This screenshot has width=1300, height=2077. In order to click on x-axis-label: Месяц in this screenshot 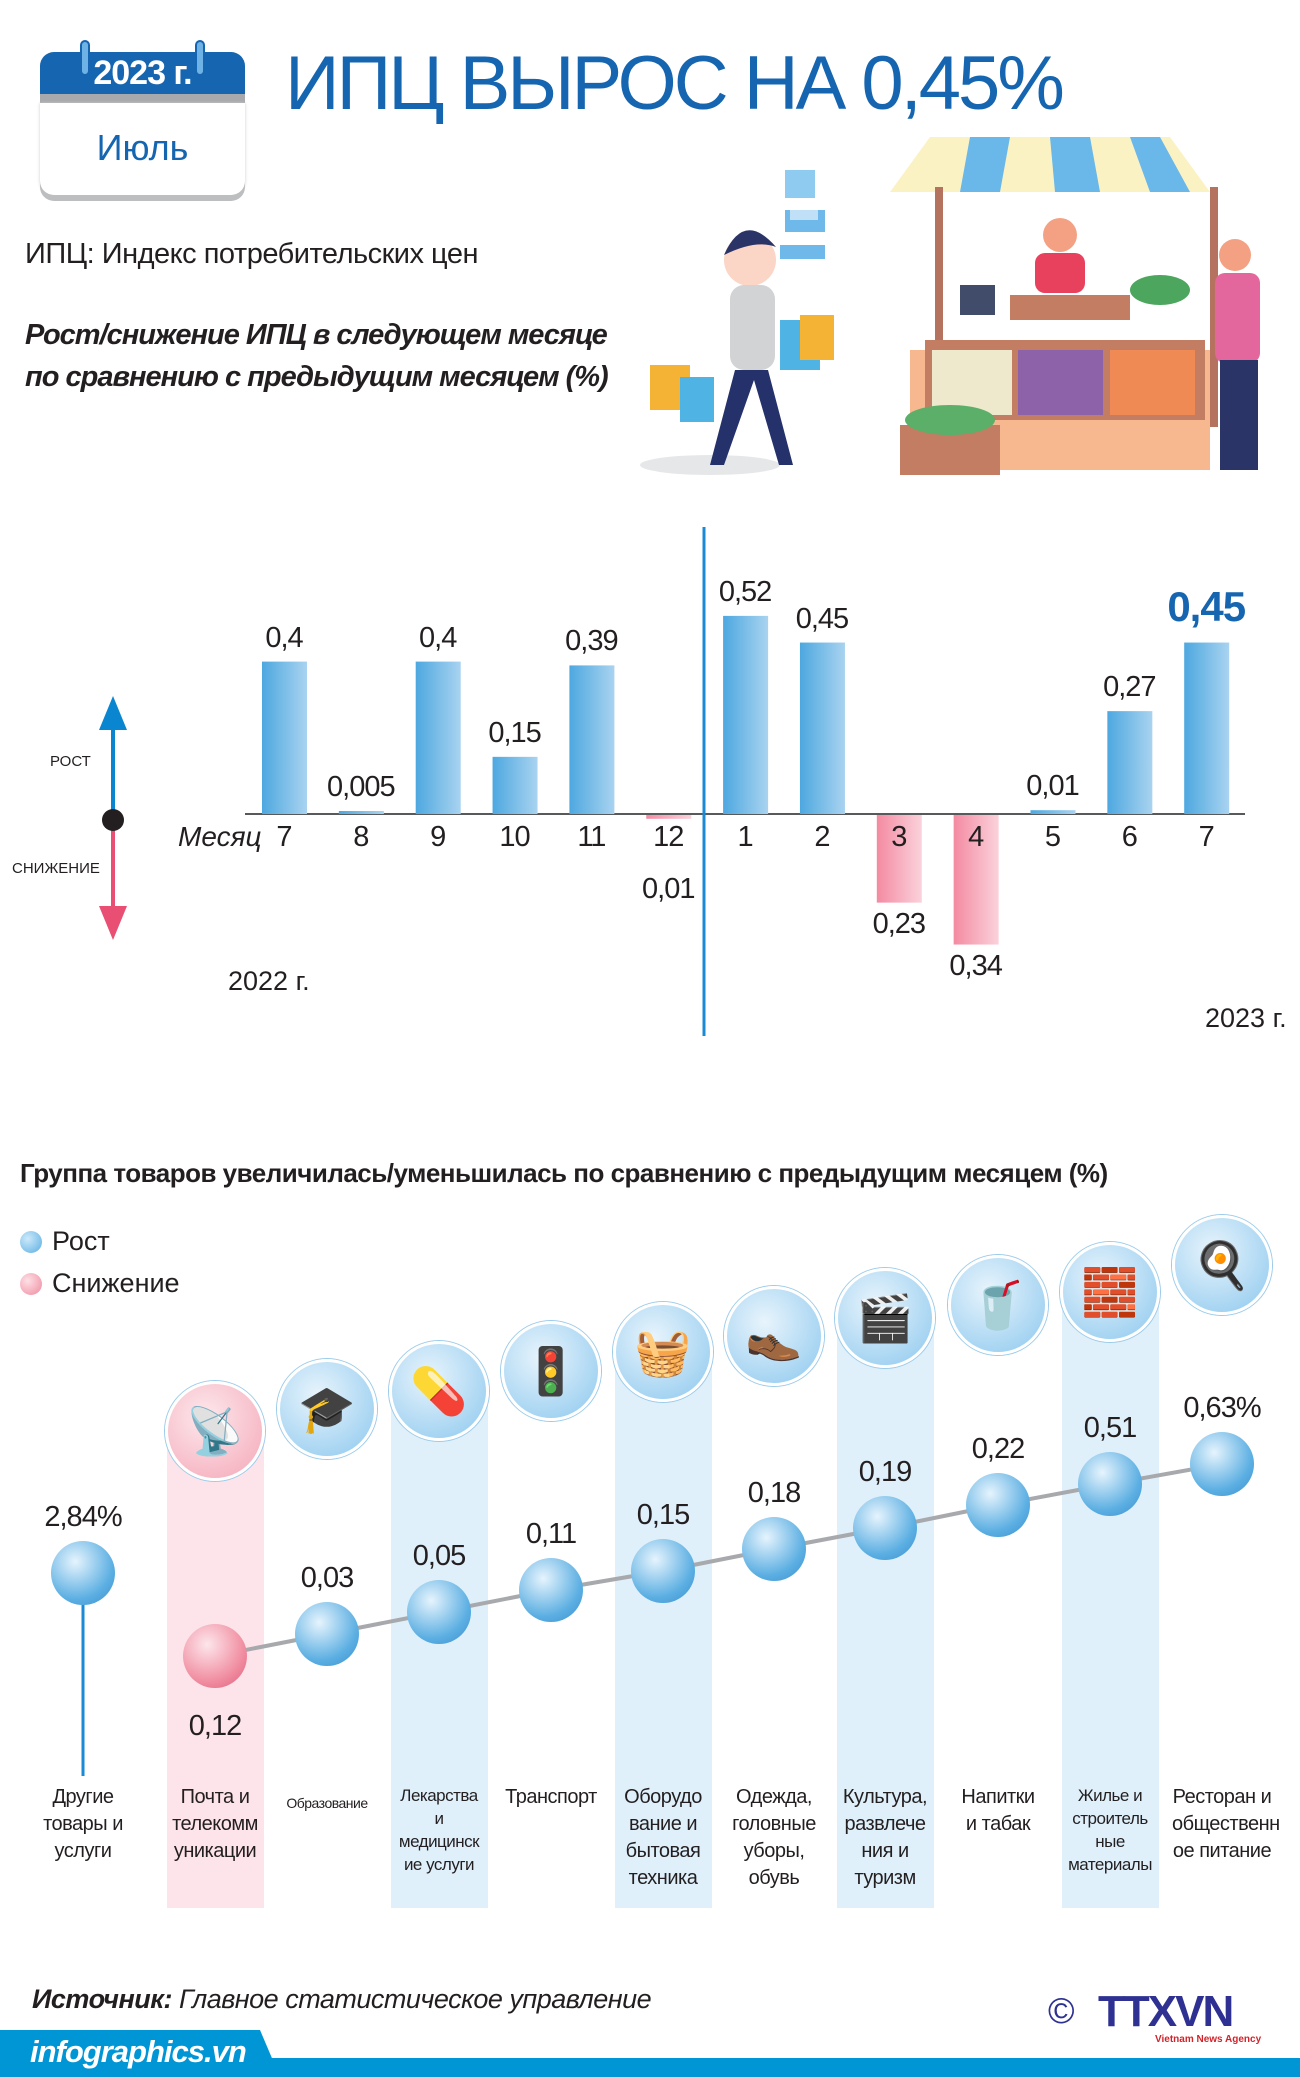, I will do `click(220, 836)`.